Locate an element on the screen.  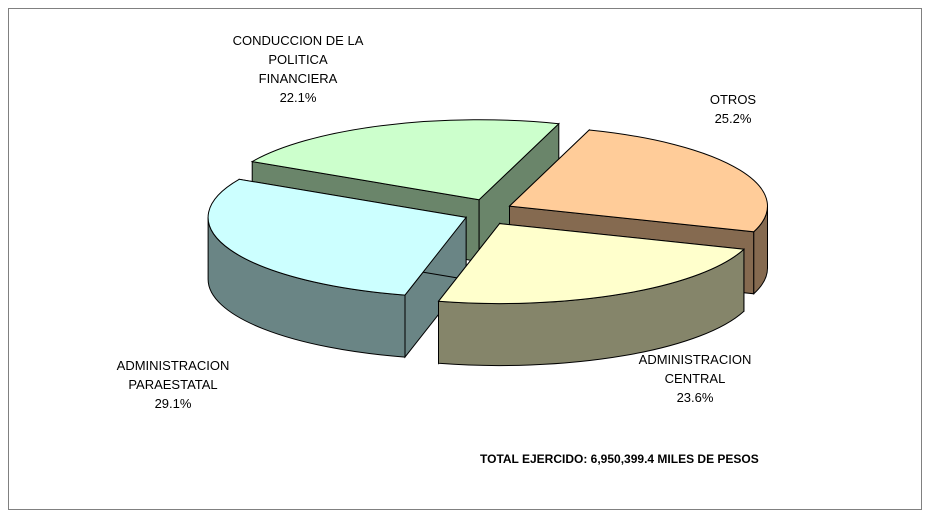
category-name: ADMINISTRACION PARAESTATAL is located at coordinates (173, 375).